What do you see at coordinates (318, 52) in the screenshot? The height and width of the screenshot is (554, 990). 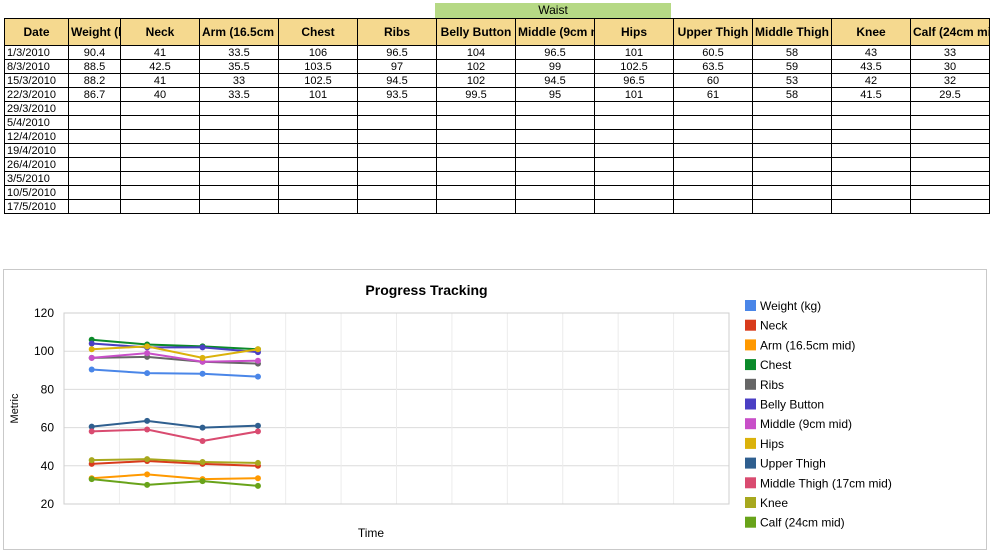 I see `table-cell: 106` at bounding box center [318, 52].